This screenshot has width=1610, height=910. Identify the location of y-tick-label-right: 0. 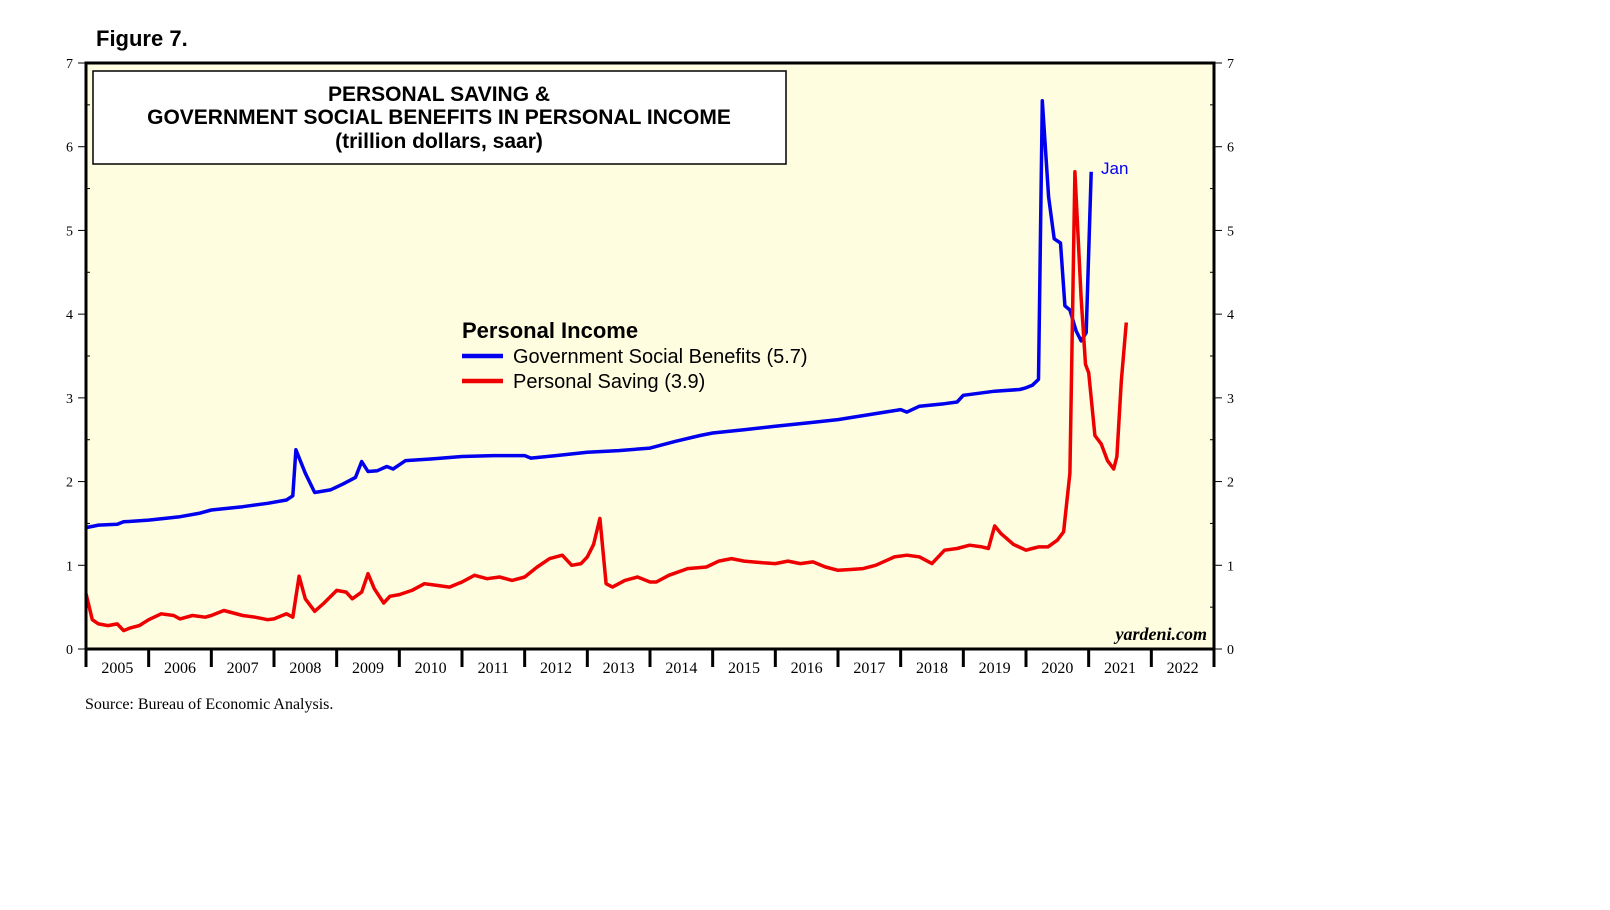
(1230, 650).